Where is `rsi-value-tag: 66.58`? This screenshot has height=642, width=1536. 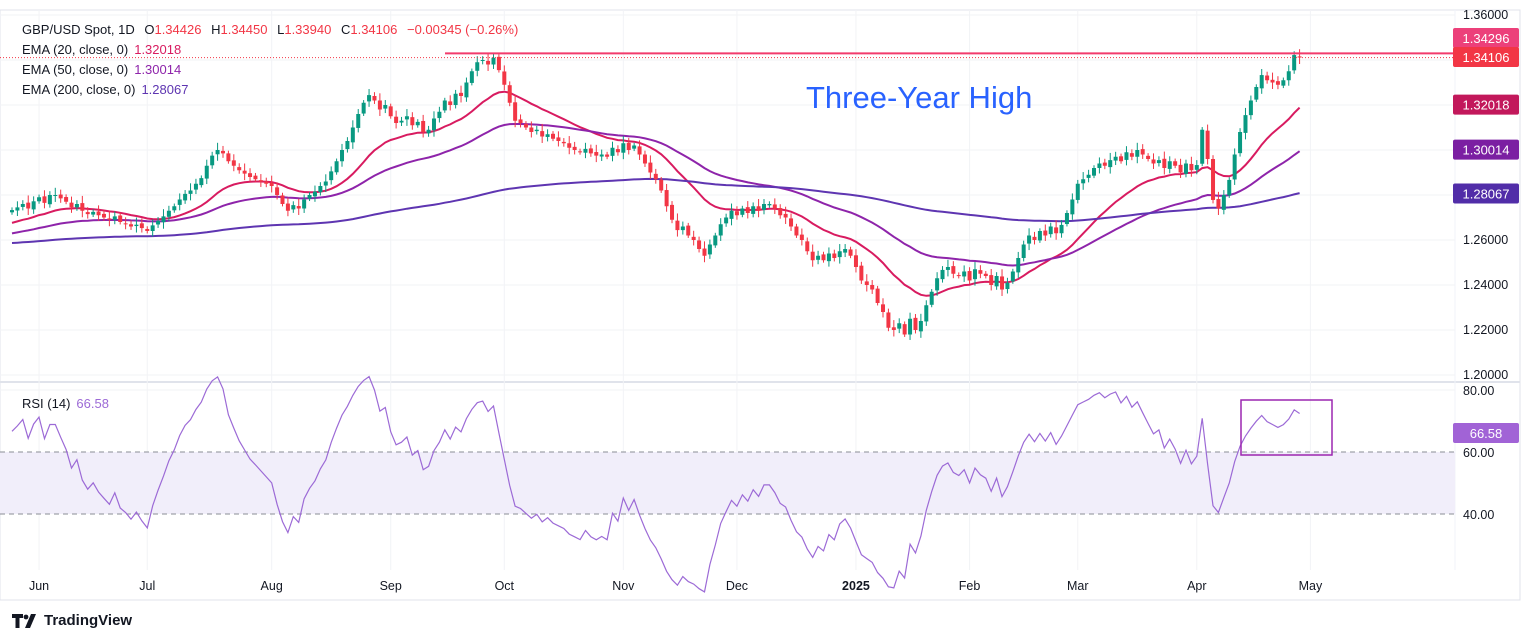 rsi-value-tag: 66.58 is located at coordinates (1486, 433).